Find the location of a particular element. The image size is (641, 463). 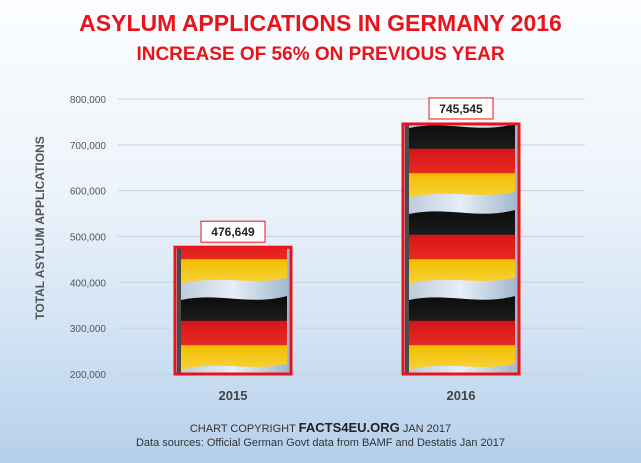

data-label: 745,545 is located at coordinates (461, 109).